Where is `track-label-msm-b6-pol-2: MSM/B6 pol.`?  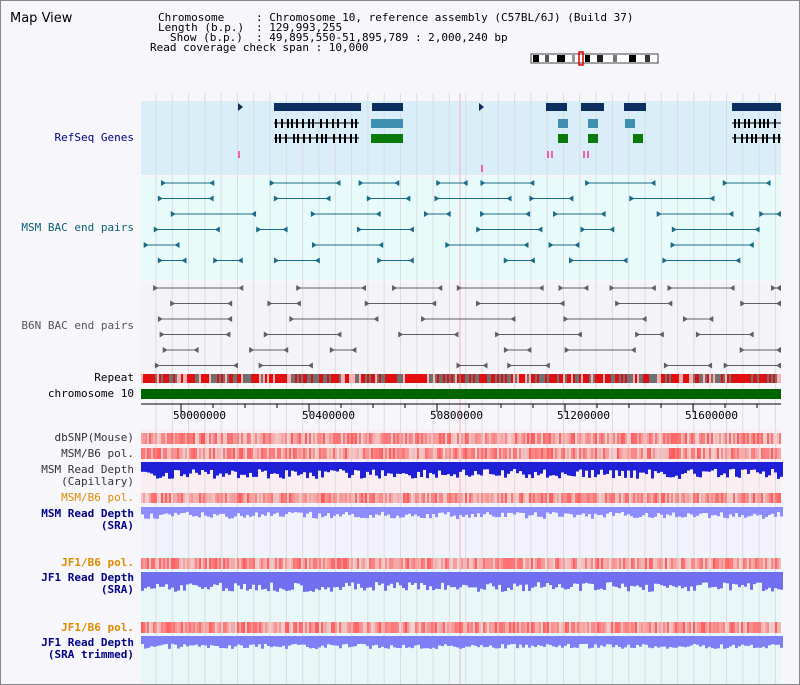
track-label-msm-b6-pol-2: MSM/B6 pol. is located at coordinates (97, 497).